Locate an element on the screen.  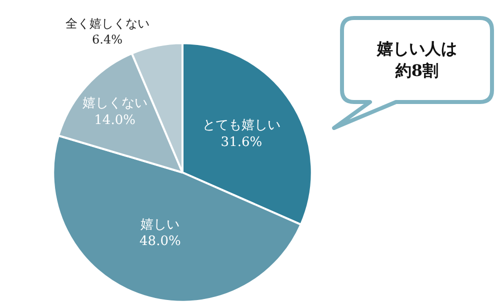
data-label: 6.4% is located at coordinates (107, 39).